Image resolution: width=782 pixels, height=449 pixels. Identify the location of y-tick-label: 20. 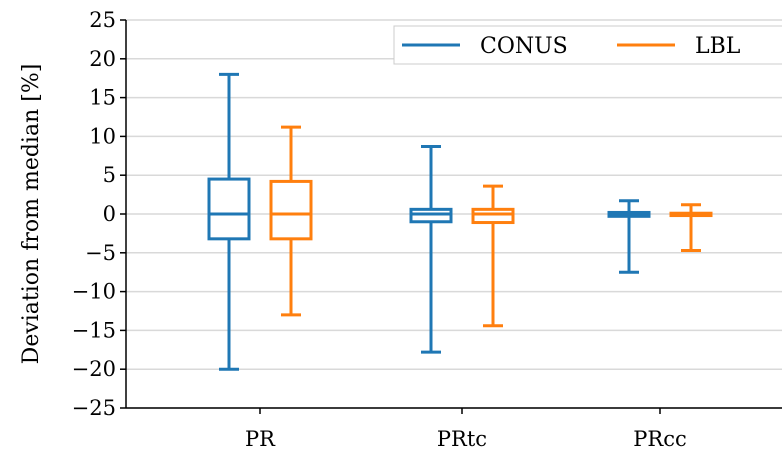
(102, 59).